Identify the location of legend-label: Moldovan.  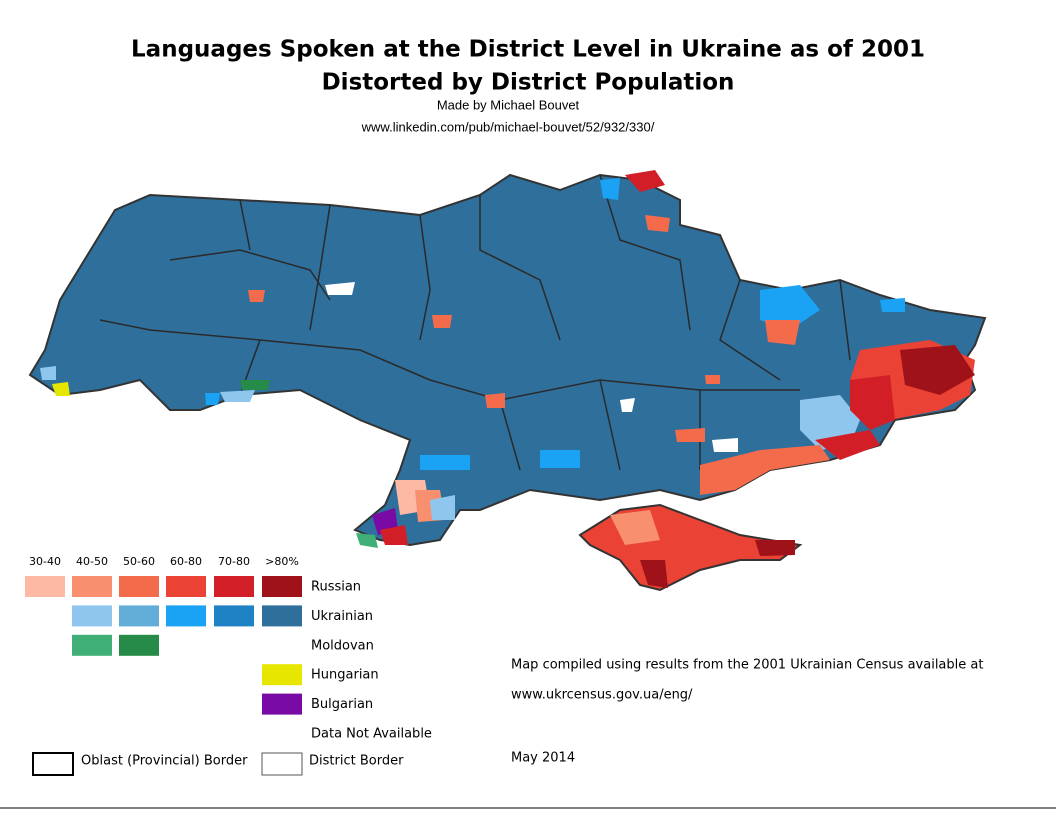
(342, 645).